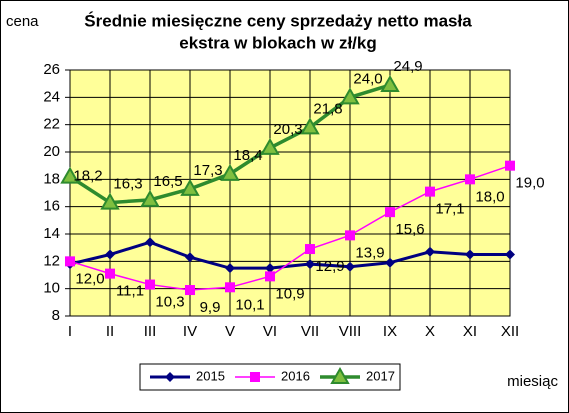 Image resolution: width=569 pixels, height=413 pixels. Describe the element at coordinates (310, 331) in the screenshot. I see `x-tick-label: VII` at that location.